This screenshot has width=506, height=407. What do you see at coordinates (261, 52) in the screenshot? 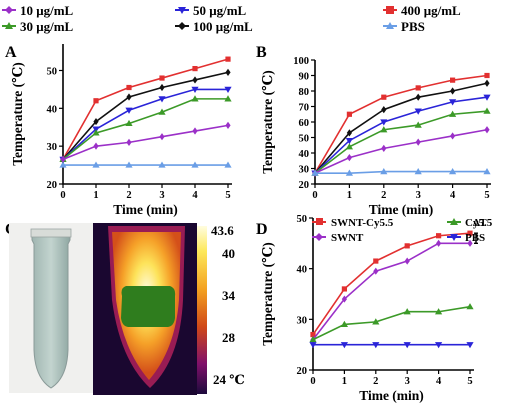
I see `panel-label-b: B` at bounding box center [261, 52].